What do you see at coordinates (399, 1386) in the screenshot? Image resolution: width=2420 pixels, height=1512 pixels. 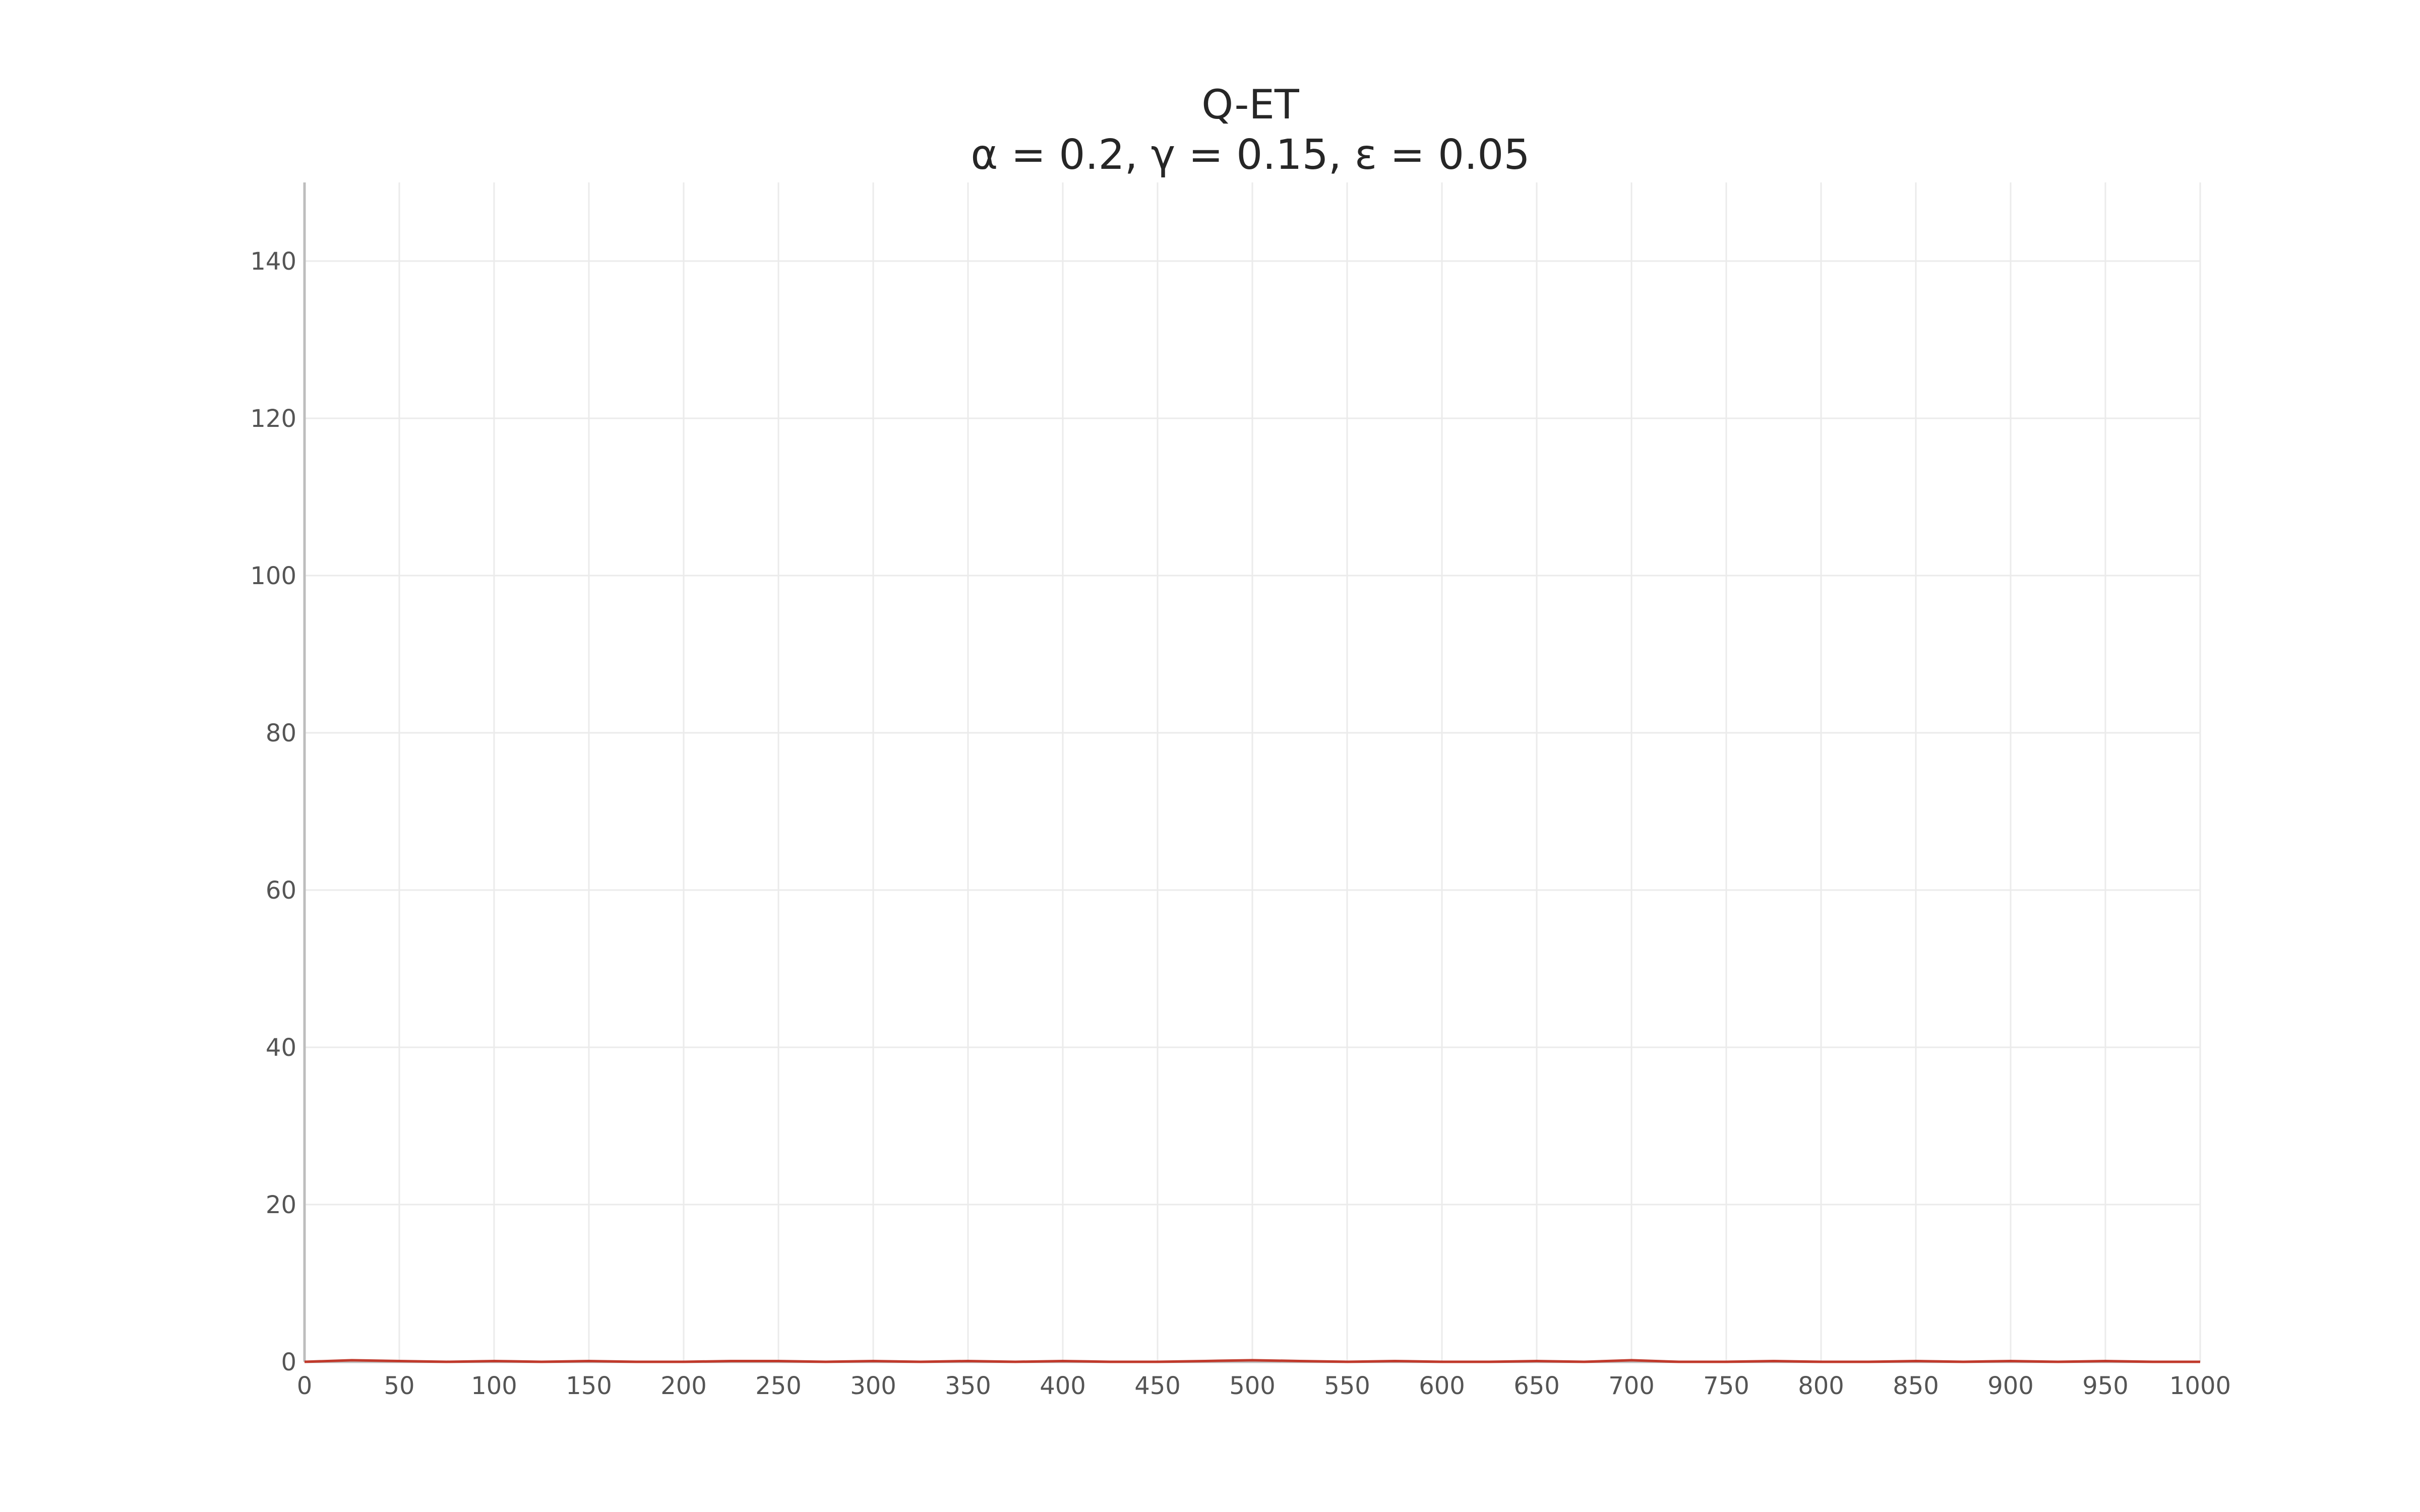 I see `x-tick-label: 50` at bounding box center [399, 1386].